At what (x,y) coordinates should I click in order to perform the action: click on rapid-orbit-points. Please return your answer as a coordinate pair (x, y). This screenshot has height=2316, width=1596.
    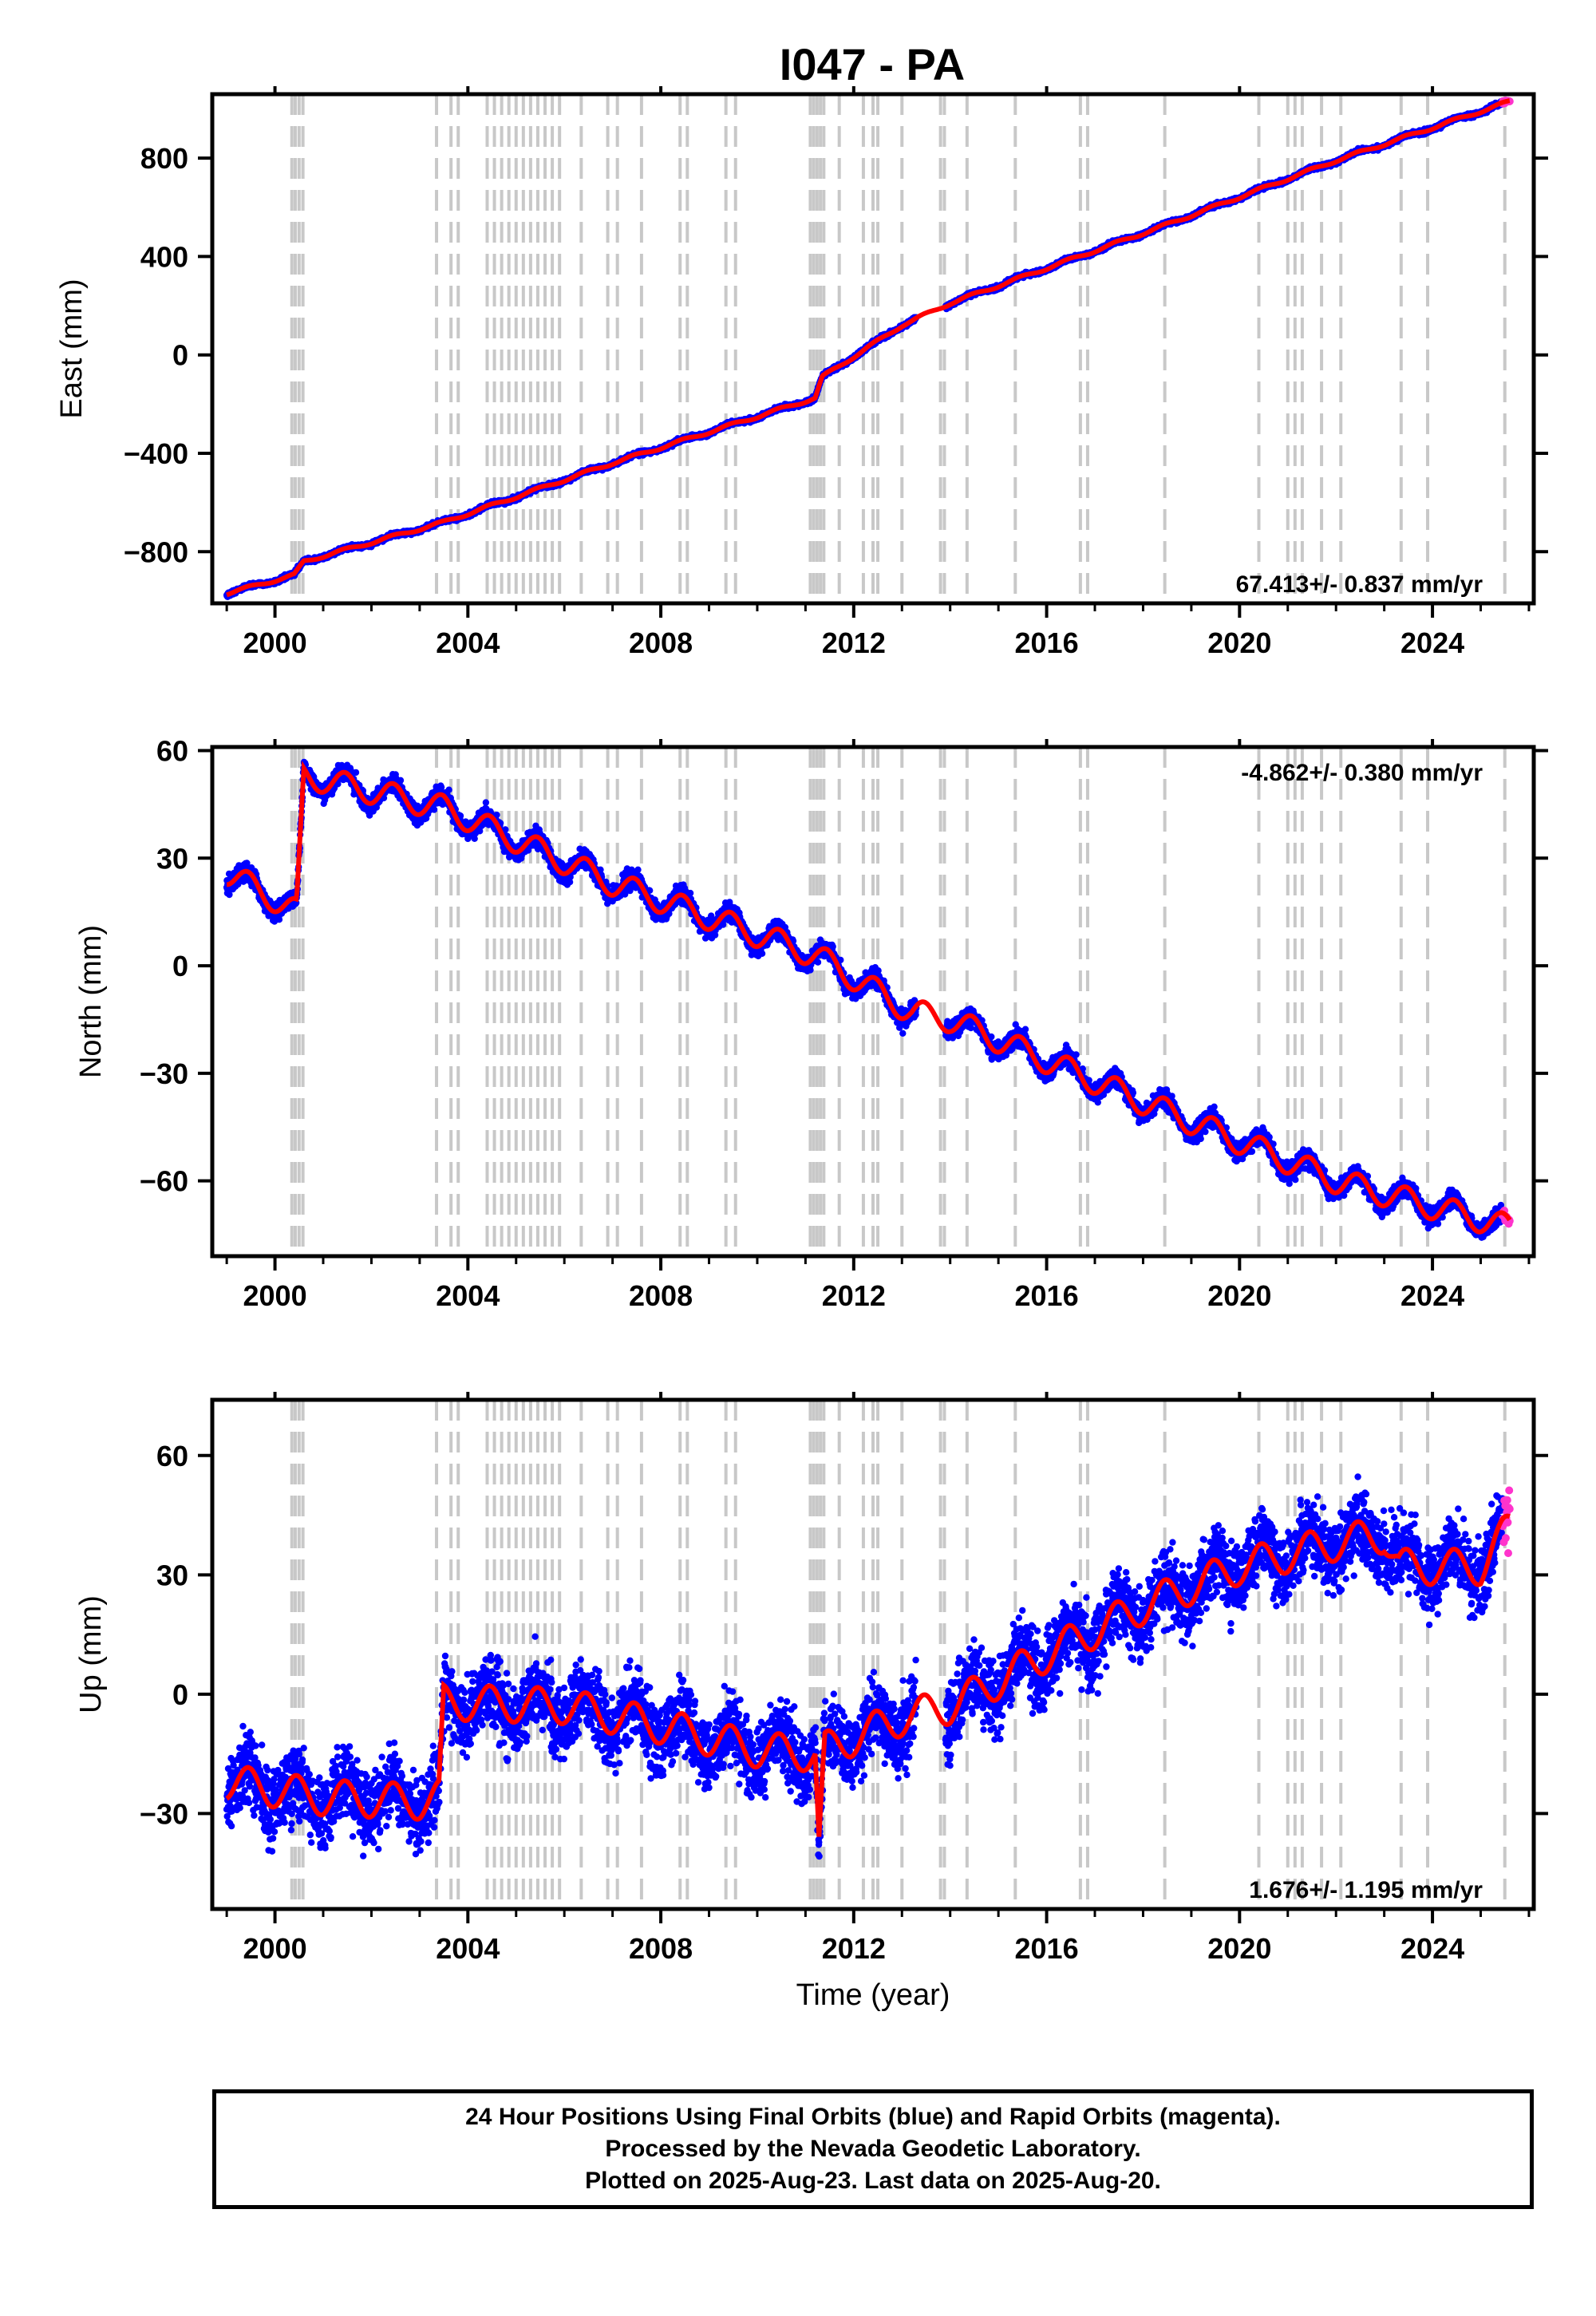
    Looking at the image, I should click on (1506, 1522).